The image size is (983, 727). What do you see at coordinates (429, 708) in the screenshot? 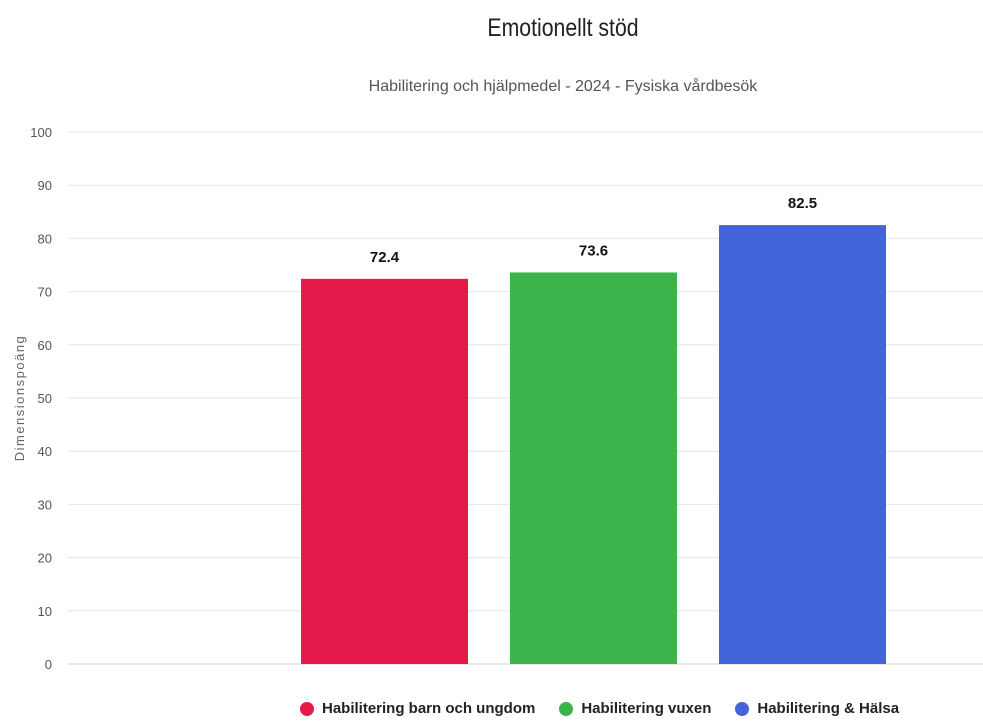
I see `legend-label-barn-och-ungdom: Habilitering barn och ungdom` at bounding box center [429, 708].